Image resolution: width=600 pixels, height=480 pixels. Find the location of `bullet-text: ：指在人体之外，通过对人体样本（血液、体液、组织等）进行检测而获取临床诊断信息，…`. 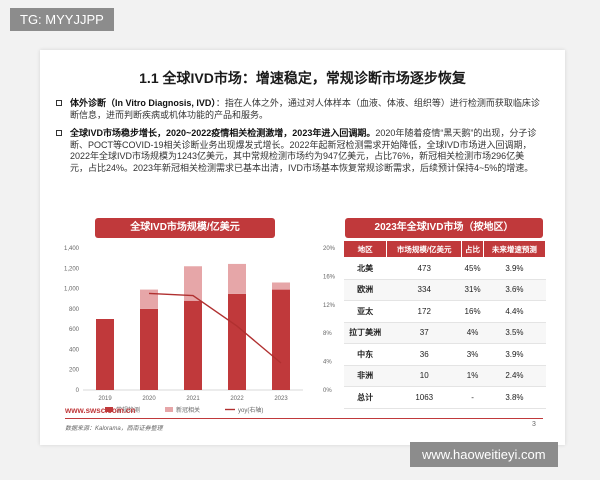

bullet-text: ：指在人体之外，通过对人体样本（血液、体液、组织等）进行检测而获取临床诊断信息，… is located at coordinates (305, 109).